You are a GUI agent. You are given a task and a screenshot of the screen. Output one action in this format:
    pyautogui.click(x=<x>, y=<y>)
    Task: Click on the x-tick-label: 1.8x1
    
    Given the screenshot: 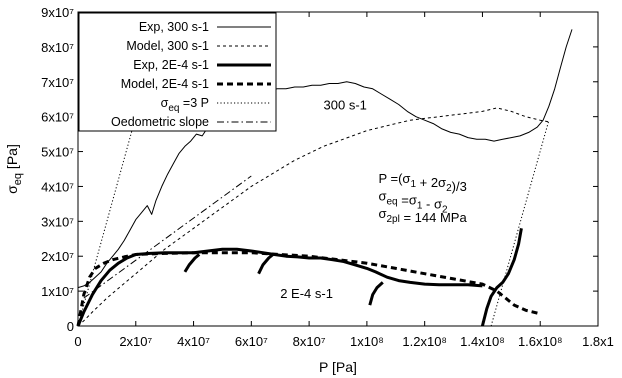 What is the action you would take?
    pyautogui.click(x=598, y=341)
    